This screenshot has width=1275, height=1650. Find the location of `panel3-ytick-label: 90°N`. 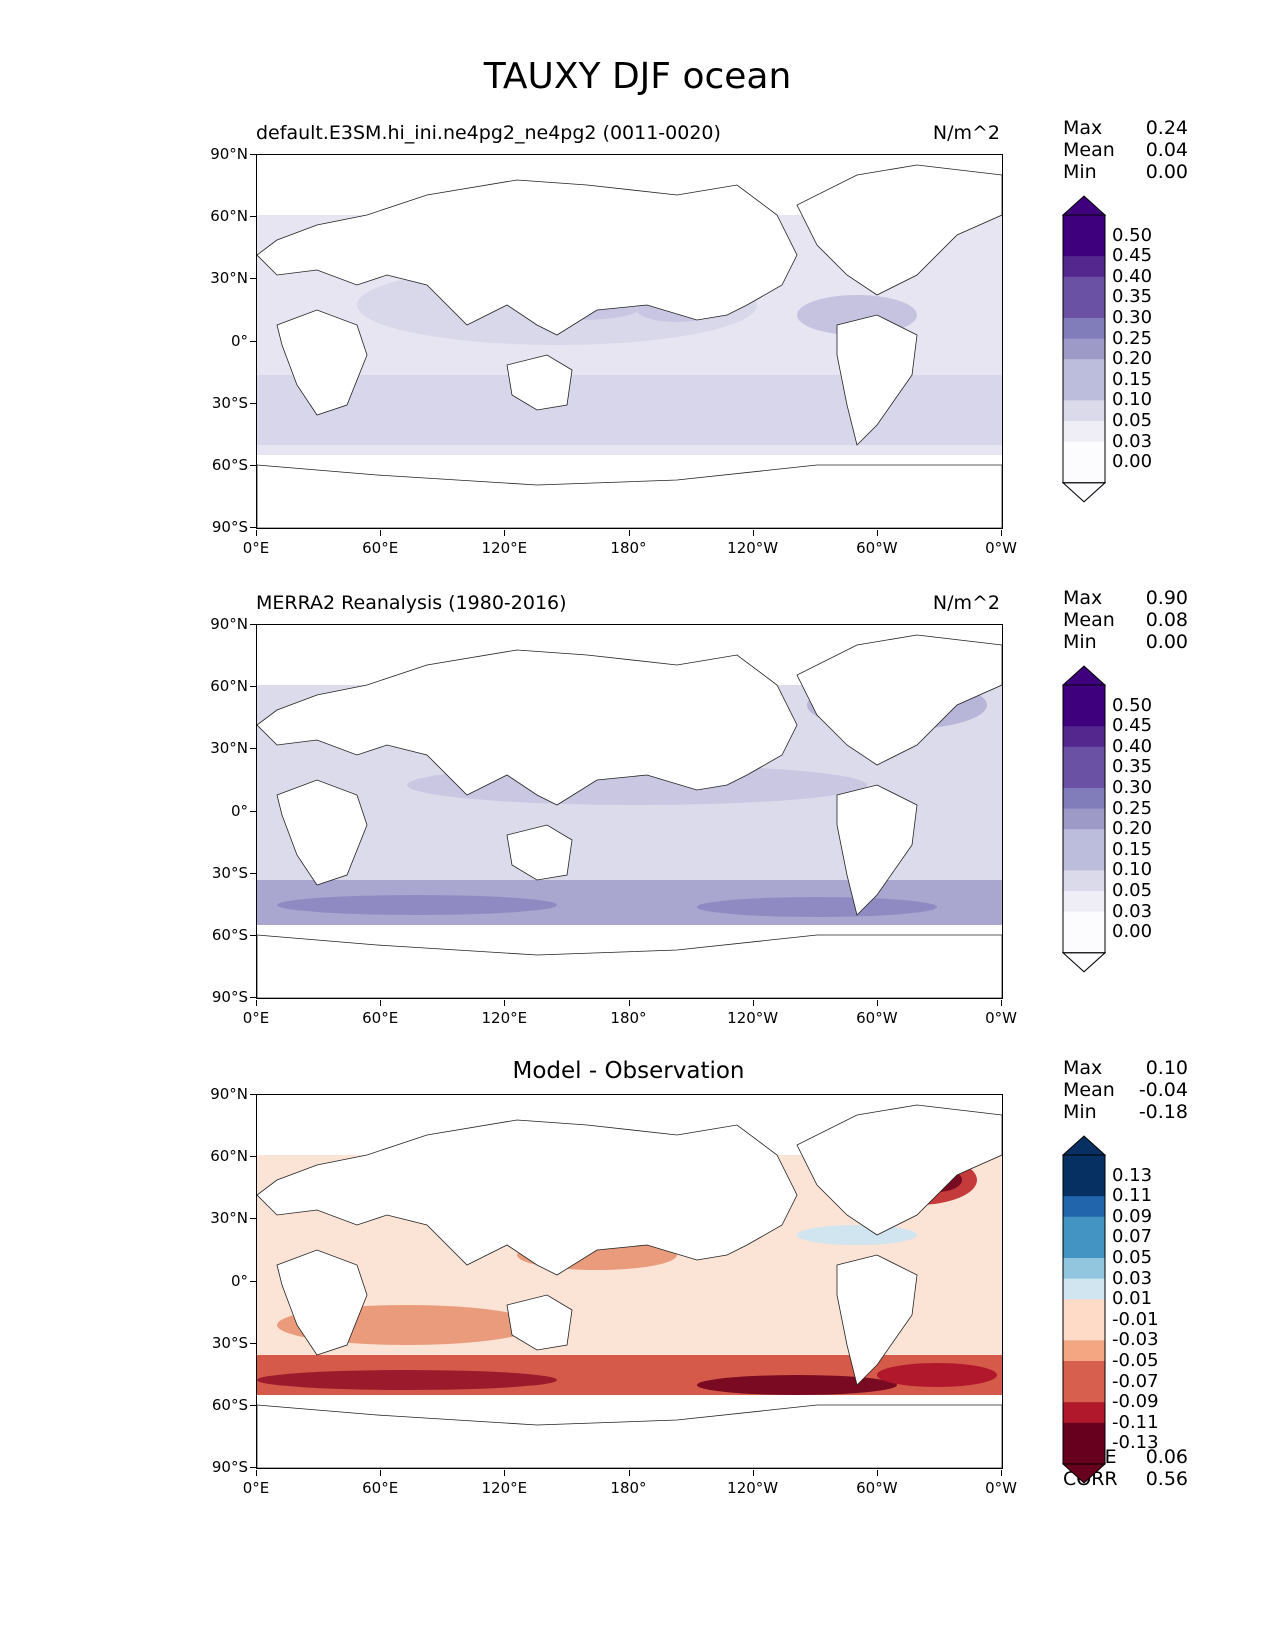

panel3-ytick-label: 90°N is located at coordinates (229, 1094).